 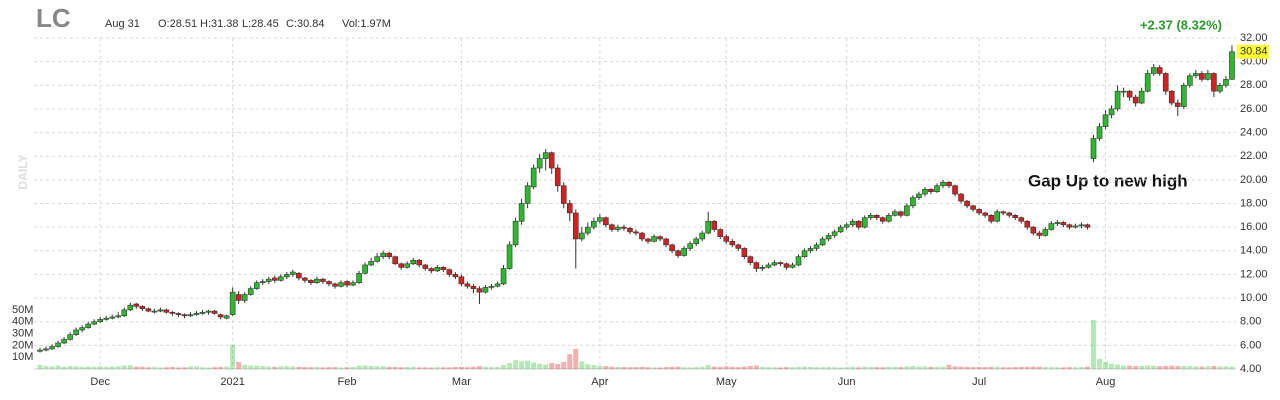 I want to click on y-tick-label: 28.00, so click(x=1254, y=85).